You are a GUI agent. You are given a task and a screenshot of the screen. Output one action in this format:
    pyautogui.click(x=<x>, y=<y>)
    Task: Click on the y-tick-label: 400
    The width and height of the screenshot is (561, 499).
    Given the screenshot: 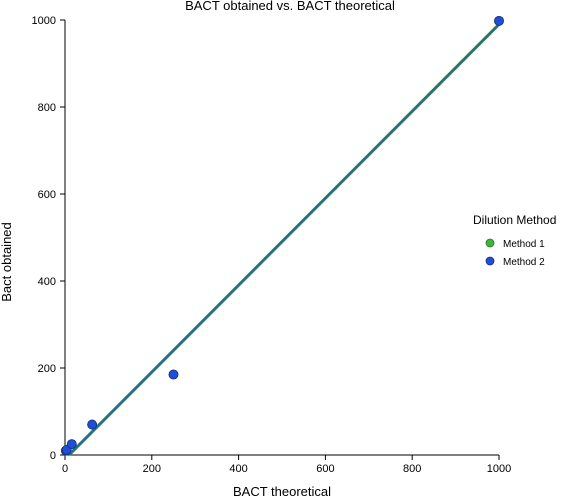 What is the action you would take?
    pyautogui.click(x=47, y=282)
    